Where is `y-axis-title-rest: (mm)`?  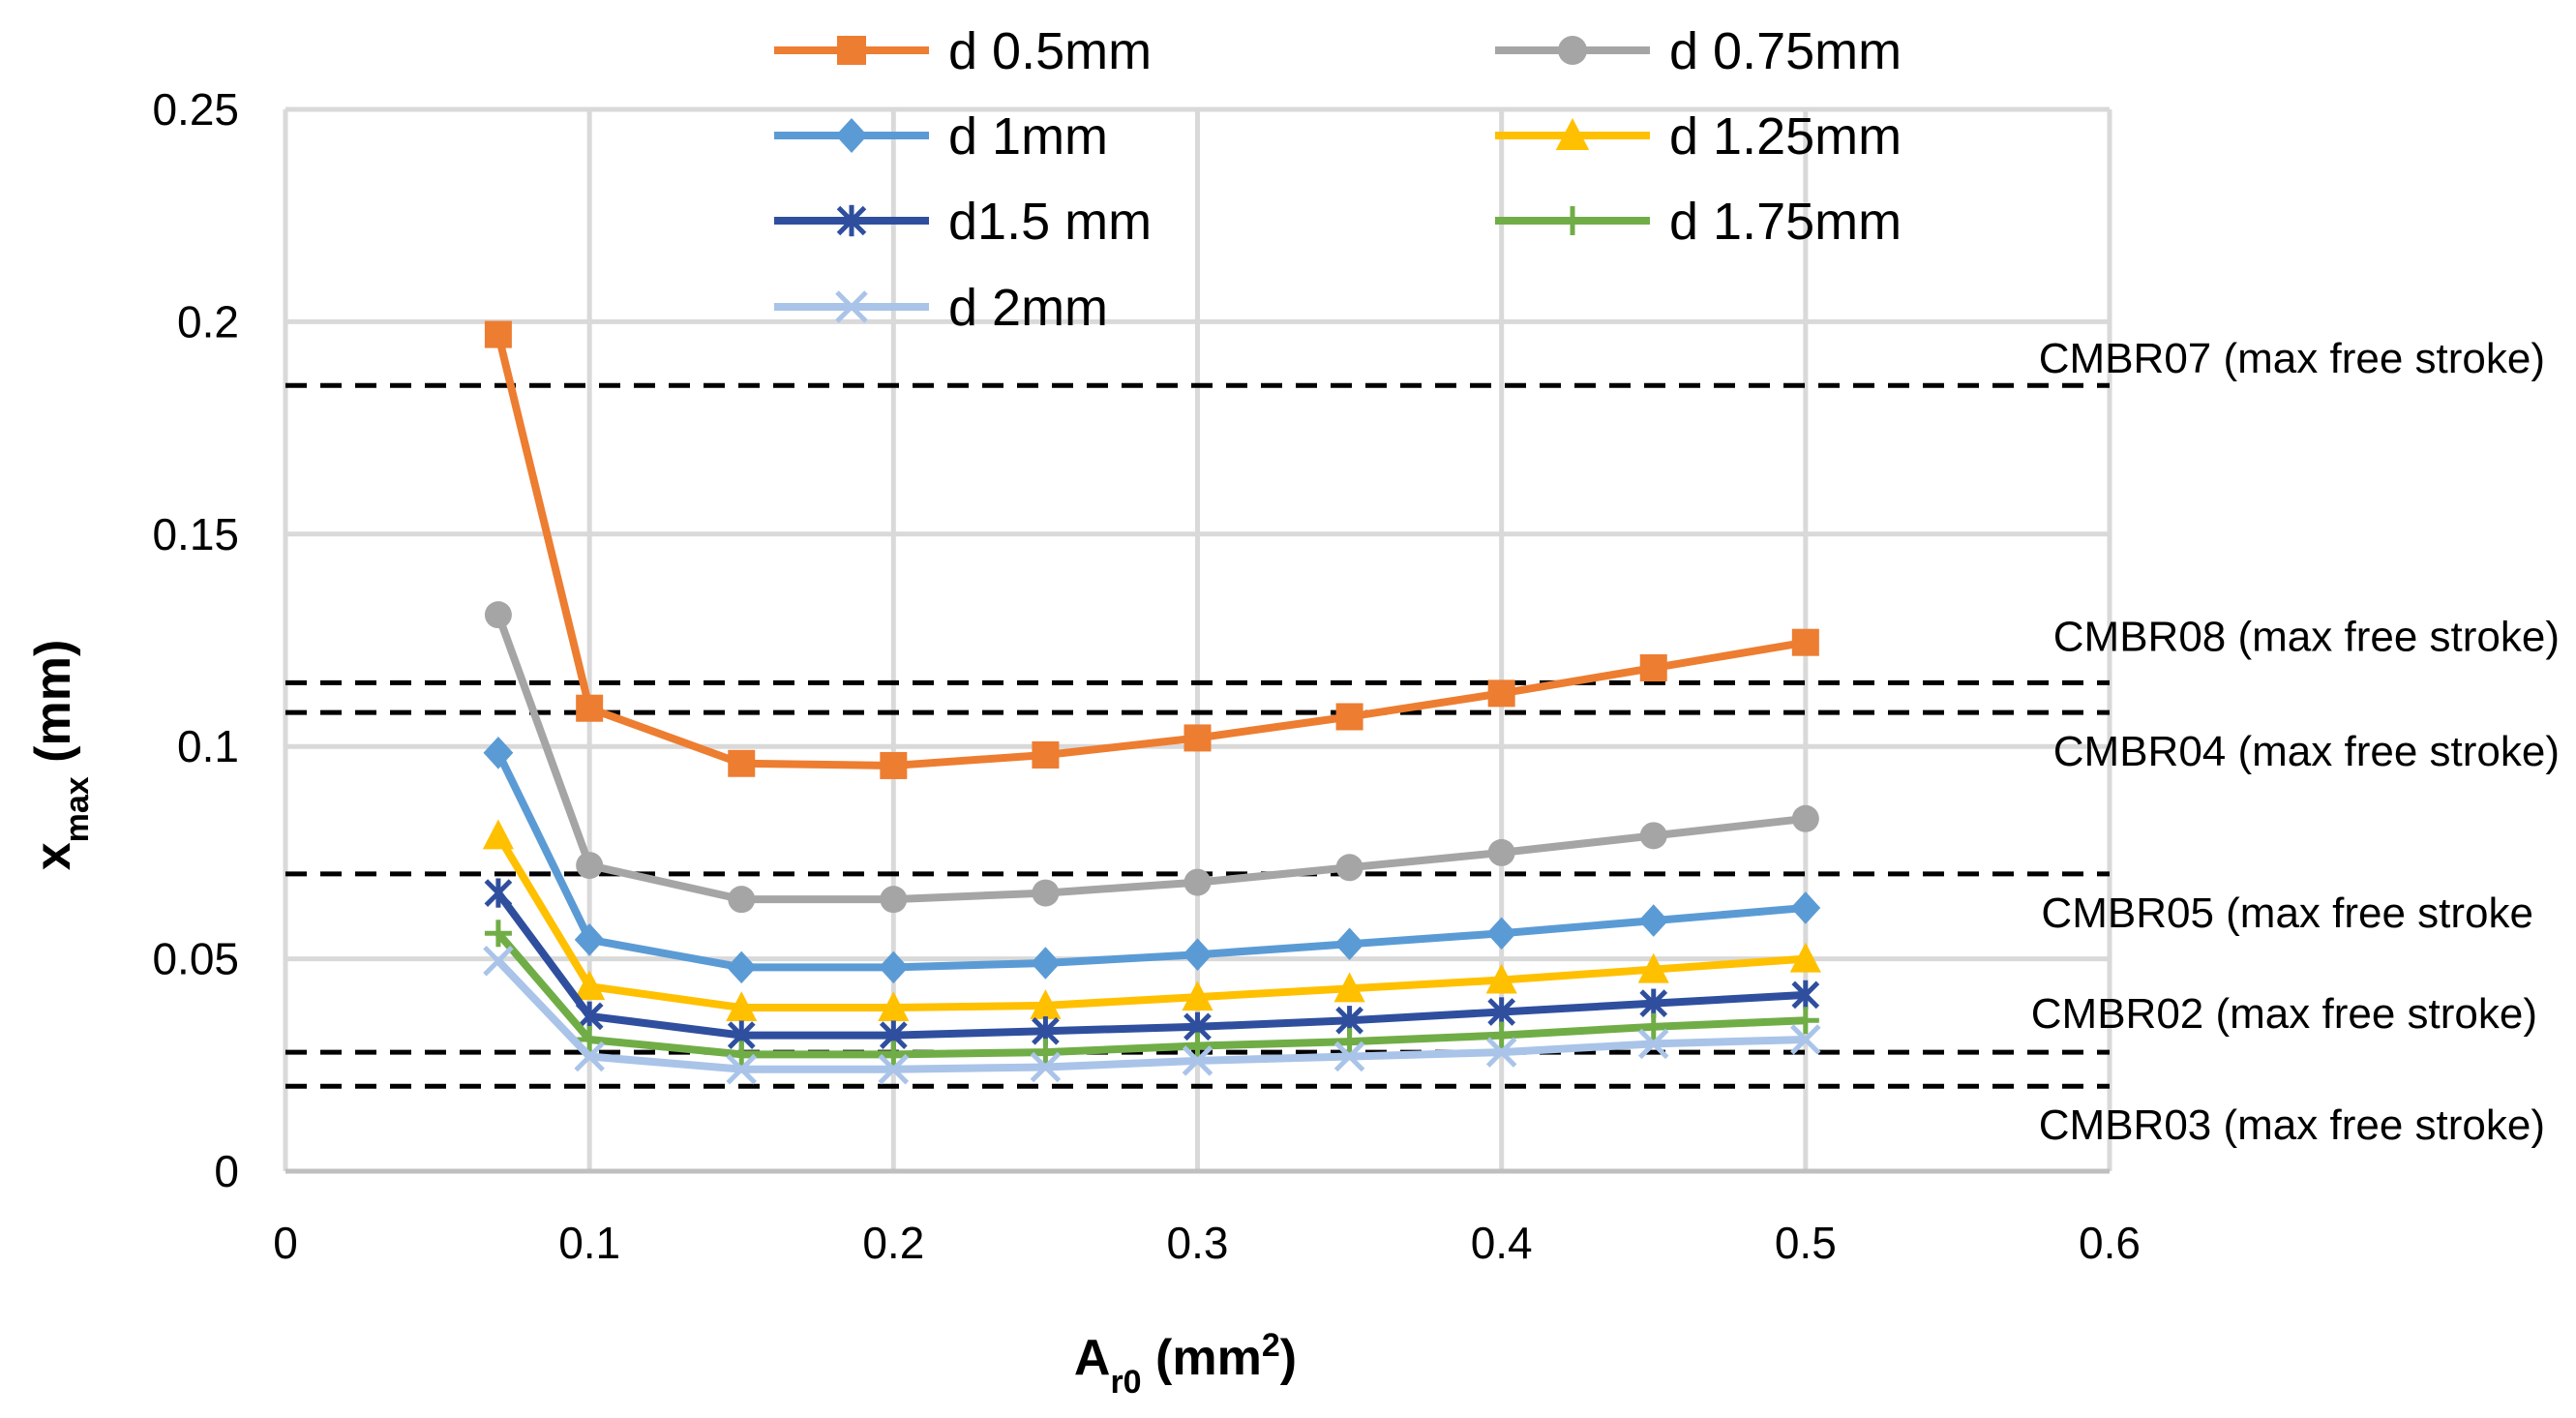 y-axis-title-rest: (mm) is located at coordinates (53, 708).